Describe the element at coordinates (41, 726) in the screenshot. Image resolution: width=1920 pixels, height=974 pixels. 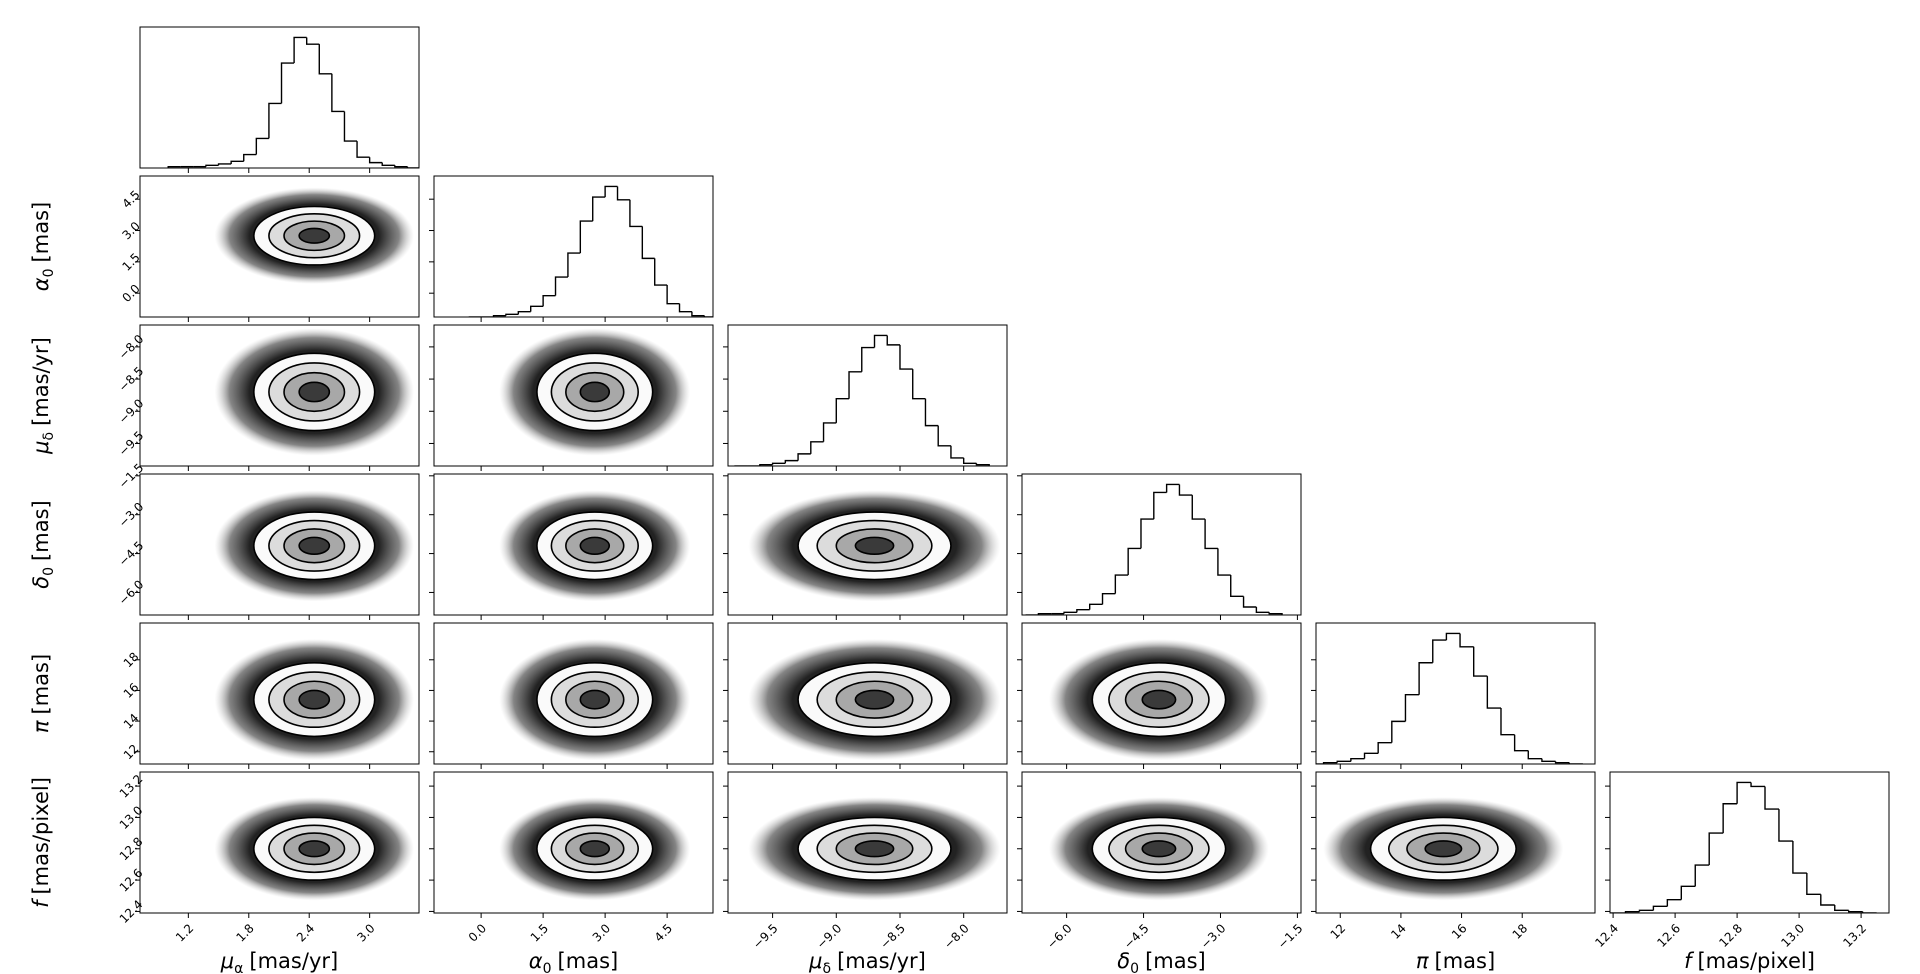
I see `label-symbol: π` at that location.